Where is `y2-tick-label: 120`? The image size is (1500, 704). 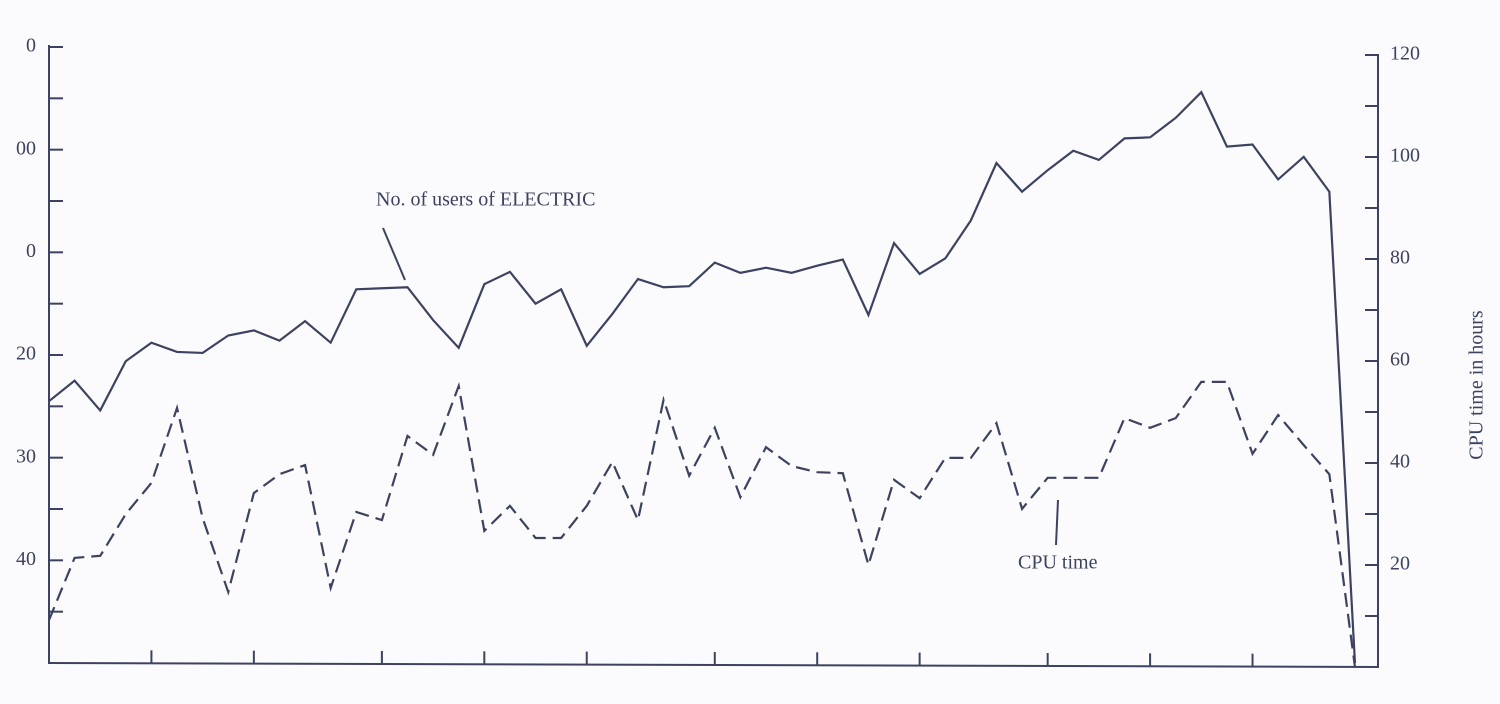 y2-tick-label: 120 is located at coordinates (1405, 54).